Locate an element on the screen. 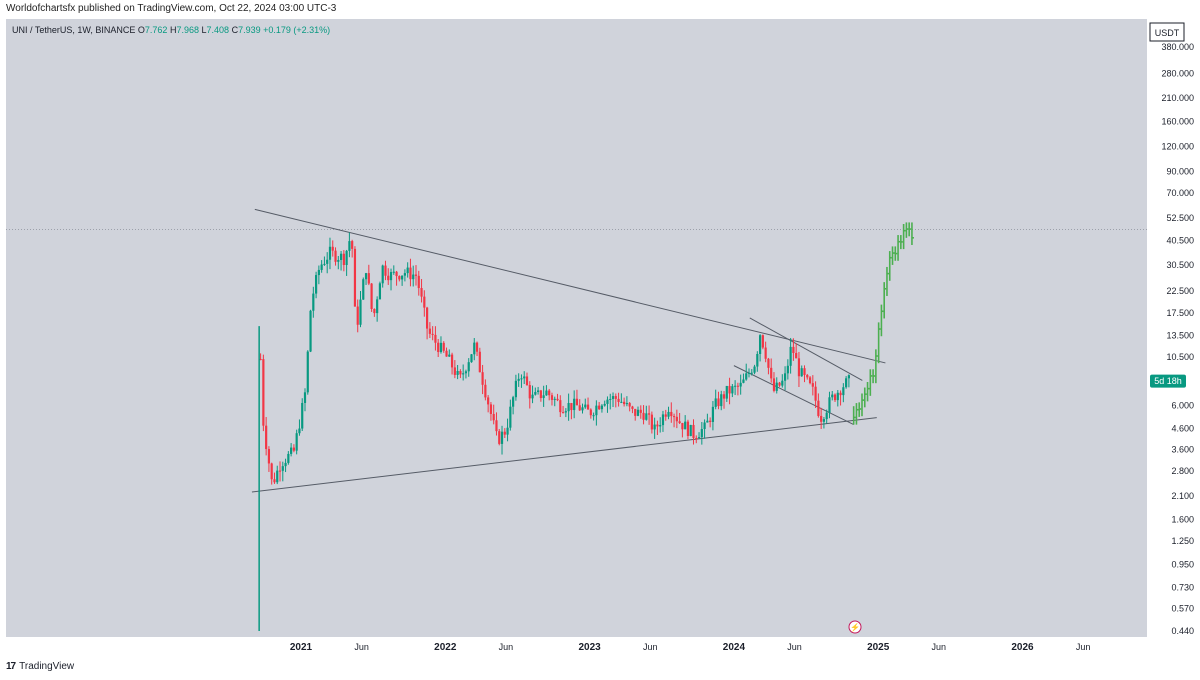 The width and height of the screenshot is (1200, 680). price-tick-label: 0.950 is located at coordinates (1182, 565).